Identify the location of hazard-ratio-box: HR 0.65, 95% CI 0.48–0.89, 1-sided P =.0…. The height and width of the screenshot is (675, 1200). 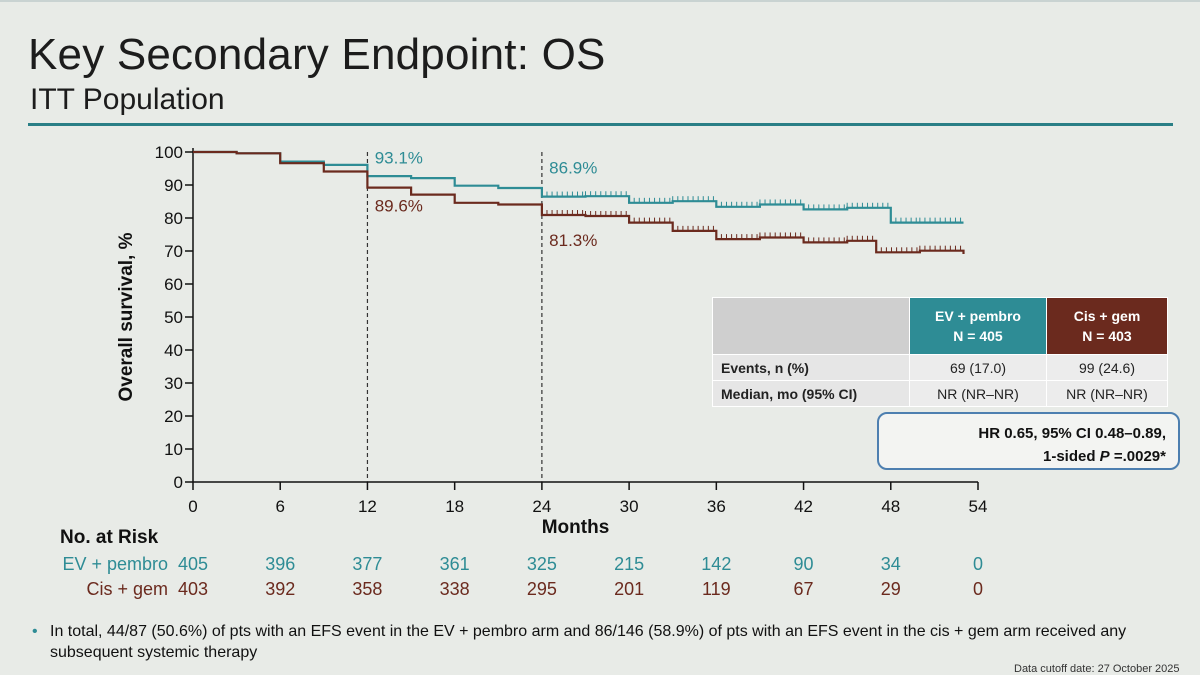
(1028, 441).